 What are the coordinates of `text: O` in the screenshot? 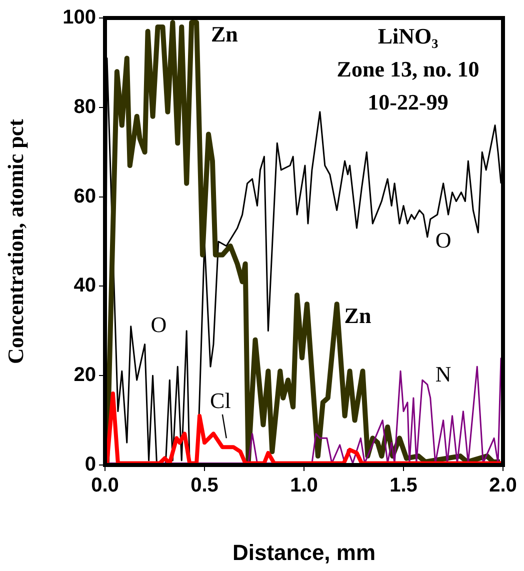 It's located at (158, 325).